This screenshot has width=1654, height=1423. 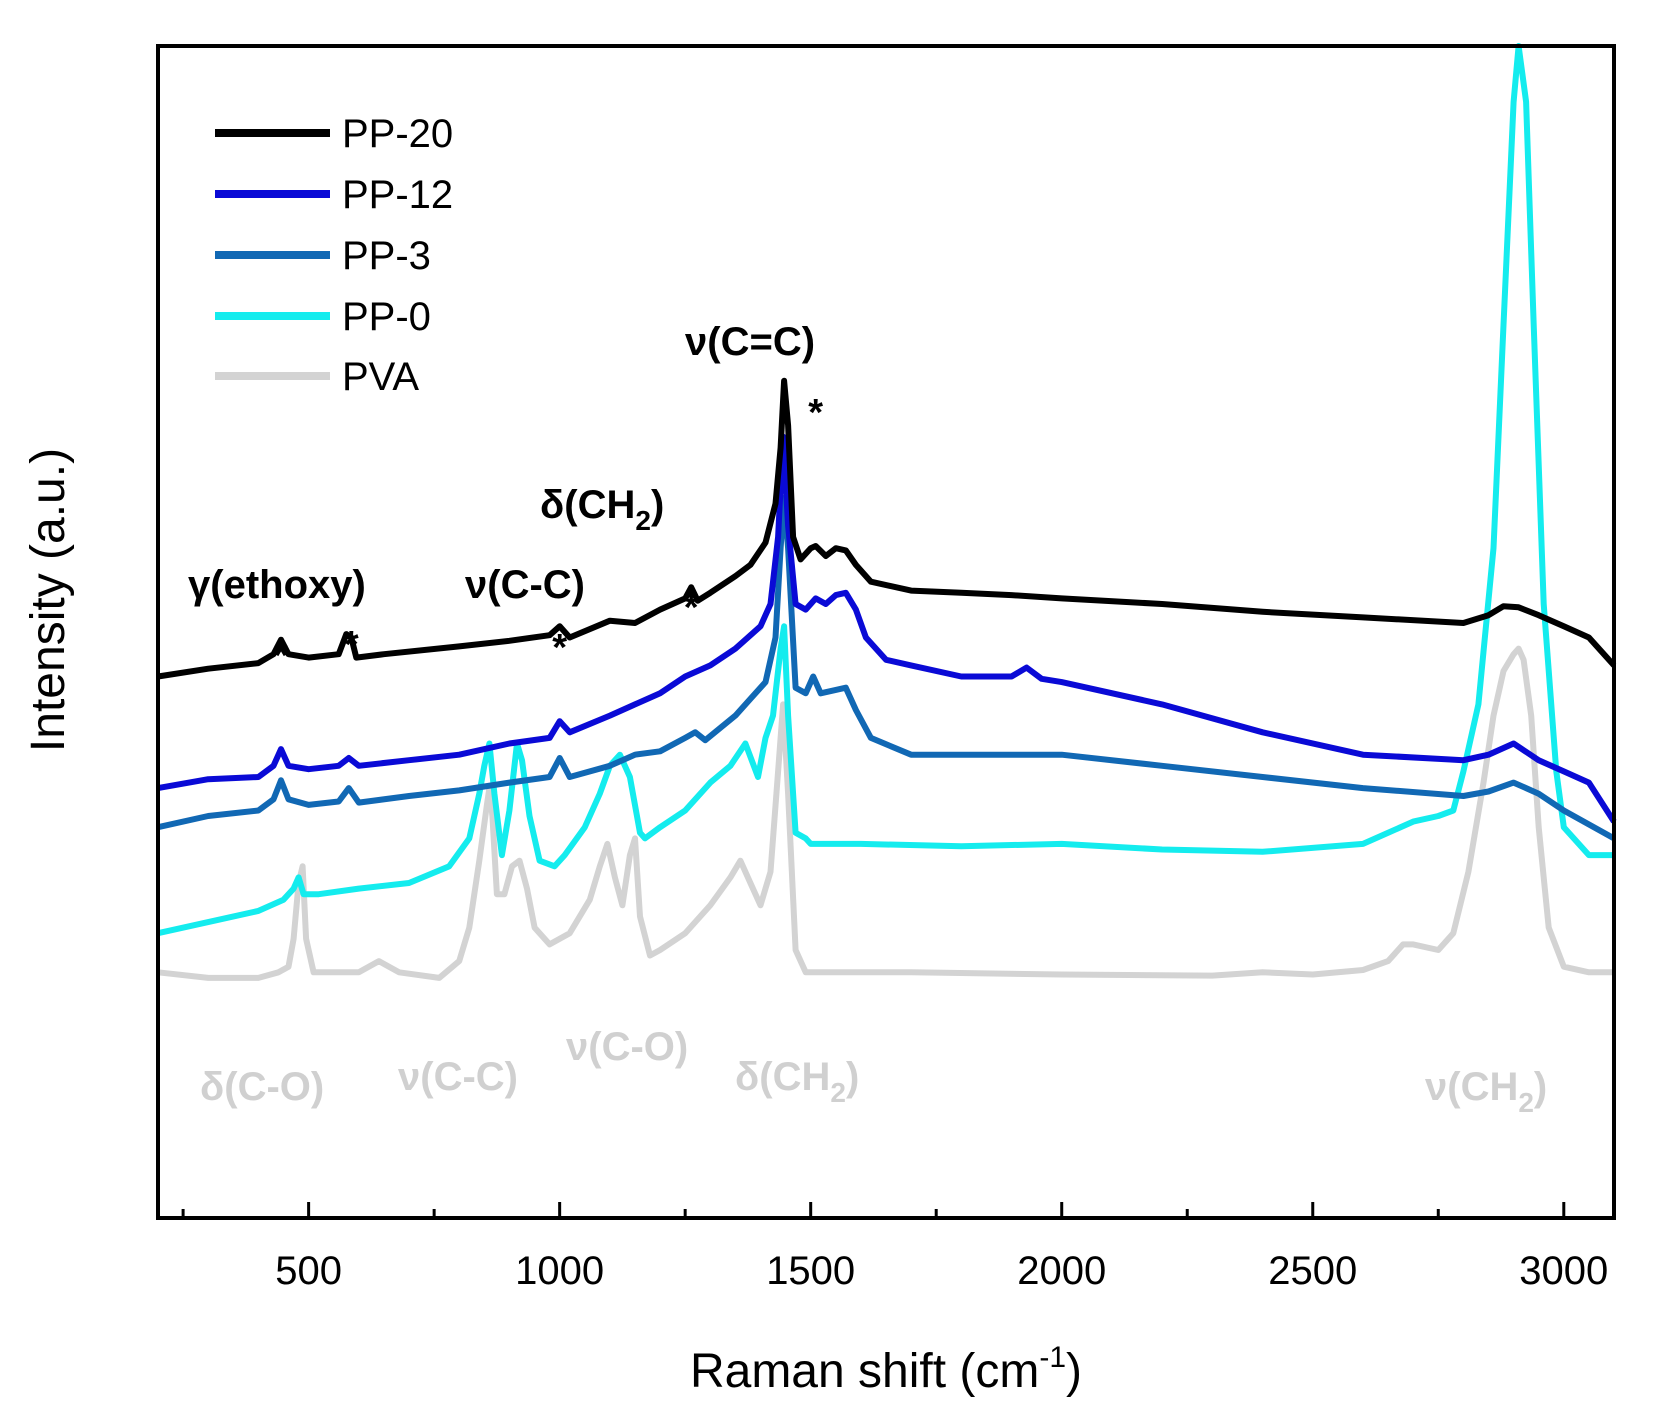 What do you see at coordinates (815, 413) in the screenshot?
I see `peak-marker-1510: *` at bounding box center [815, 413].